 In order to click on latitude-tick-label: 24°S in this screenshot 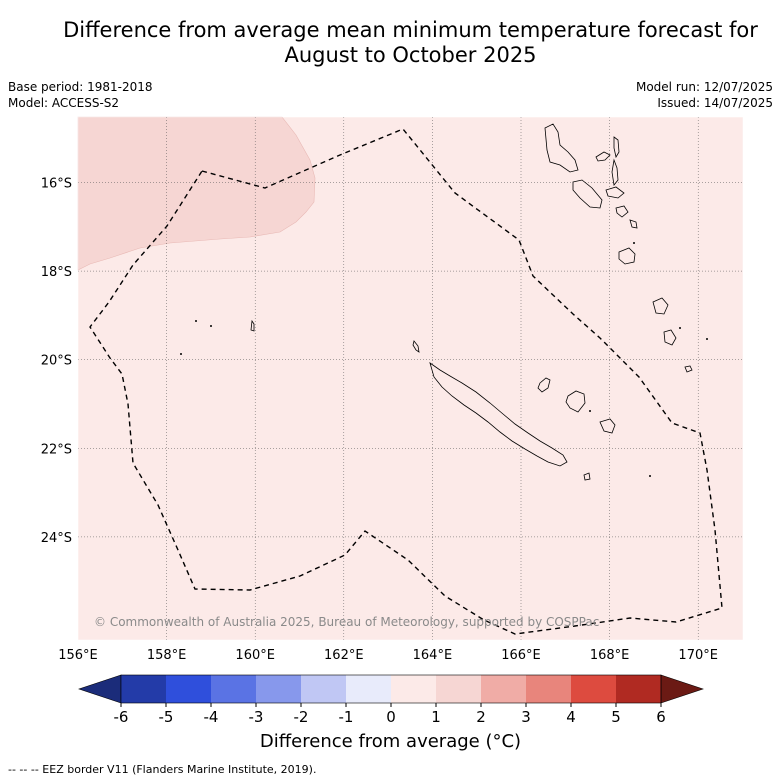, I will do `click(56, 538)`.